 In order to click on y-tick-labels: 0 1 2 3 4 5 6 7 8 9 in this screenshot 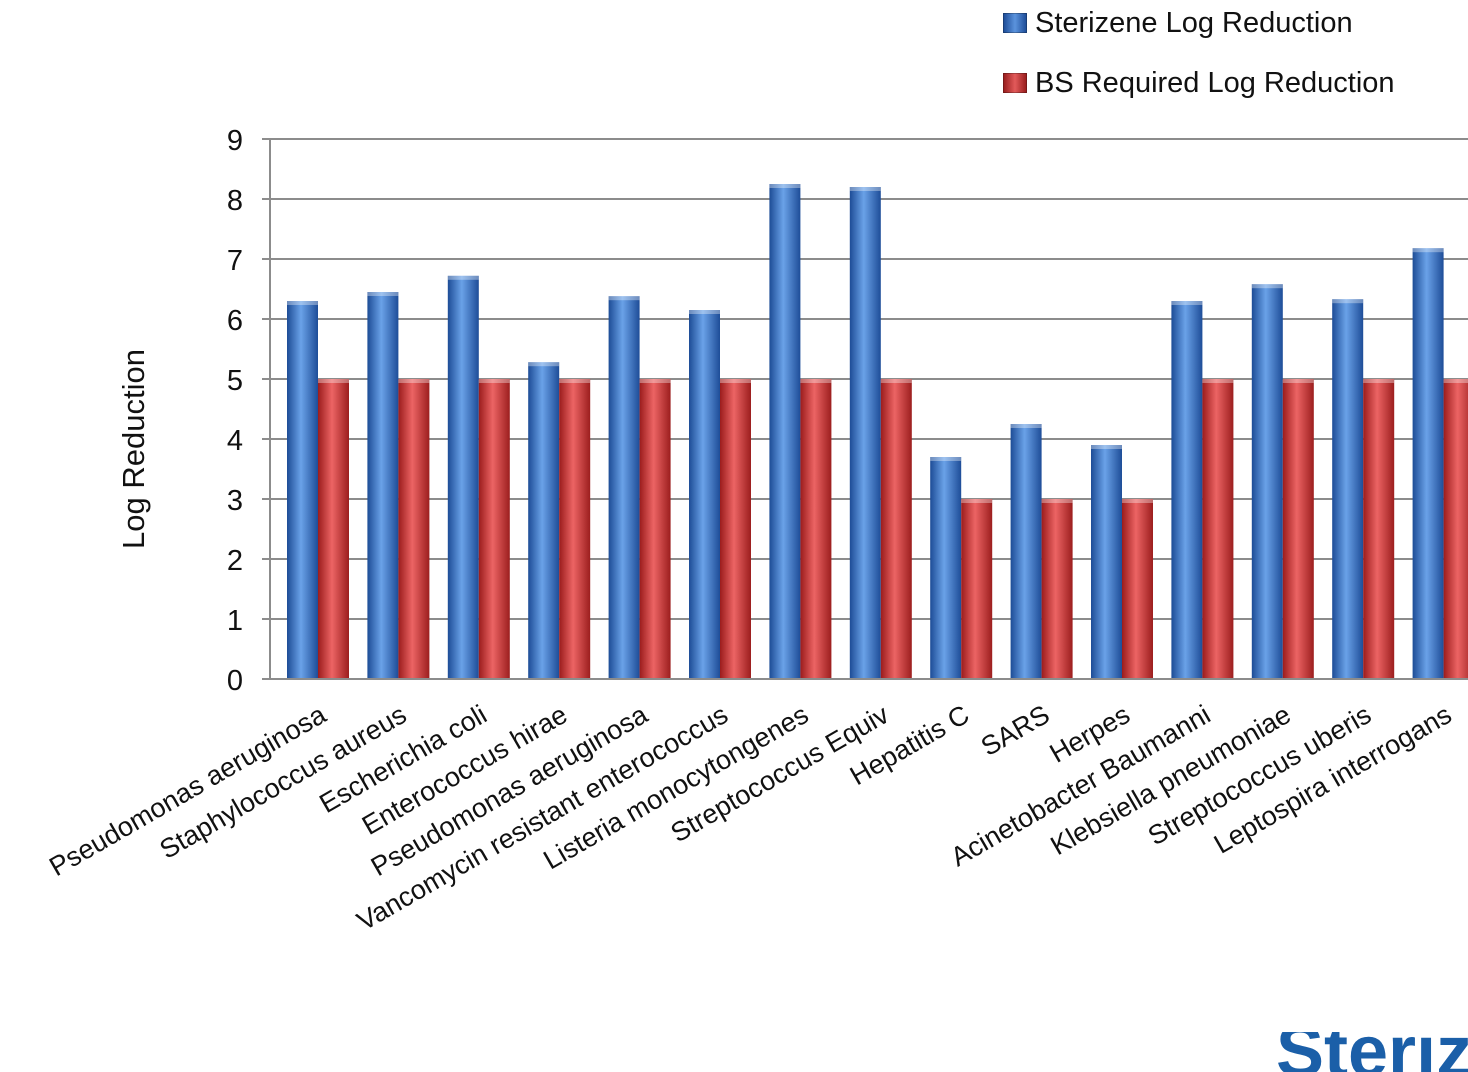, I will do `click(235, 411)`.